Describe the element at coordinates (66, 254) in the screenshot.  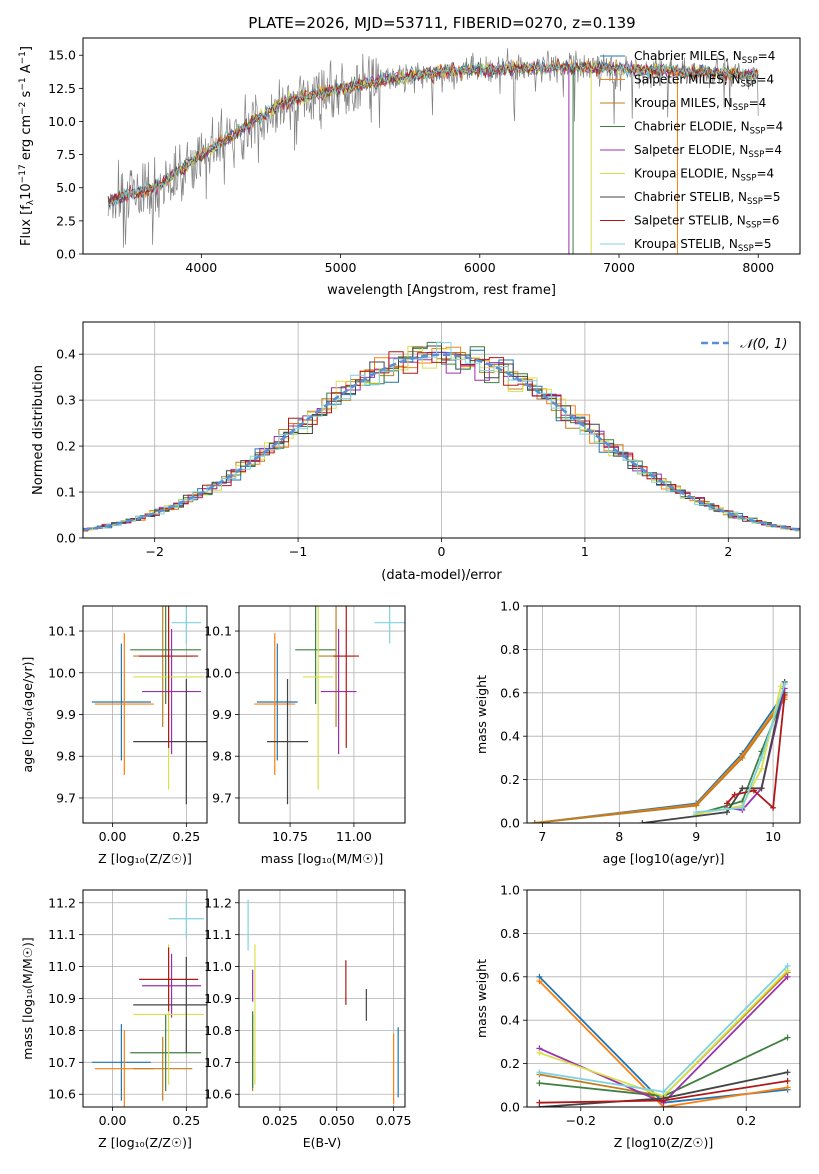
I see `spectrum-ytick-label: 0.0` at that location.